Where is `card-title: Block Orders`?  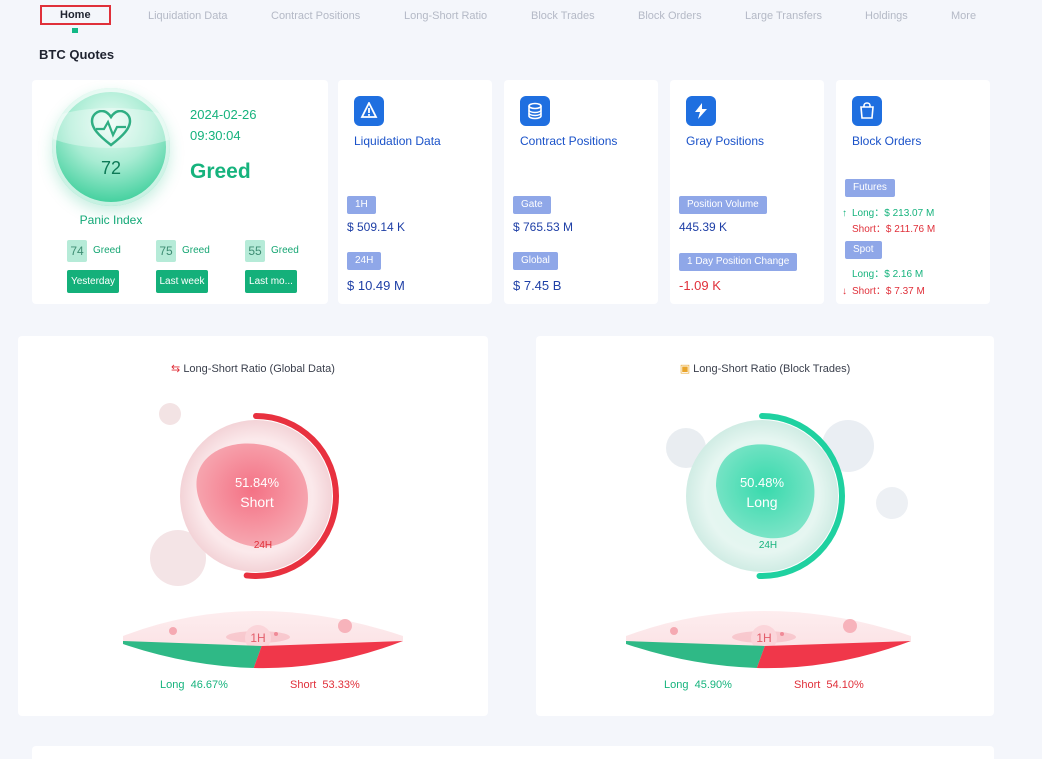 card-title: Block Orders is located at coordinates (887, 141).